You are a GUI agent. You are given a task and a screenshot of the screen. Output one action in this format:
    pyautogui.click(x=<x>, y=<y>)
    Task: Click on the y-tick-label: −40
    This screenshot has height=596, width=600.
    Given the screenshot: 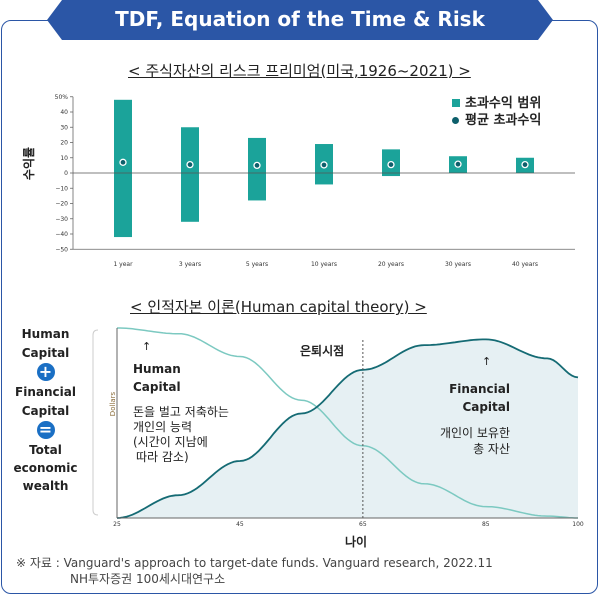 What is the action you would take?
    pyautogui.click(x=61, y=234)
    